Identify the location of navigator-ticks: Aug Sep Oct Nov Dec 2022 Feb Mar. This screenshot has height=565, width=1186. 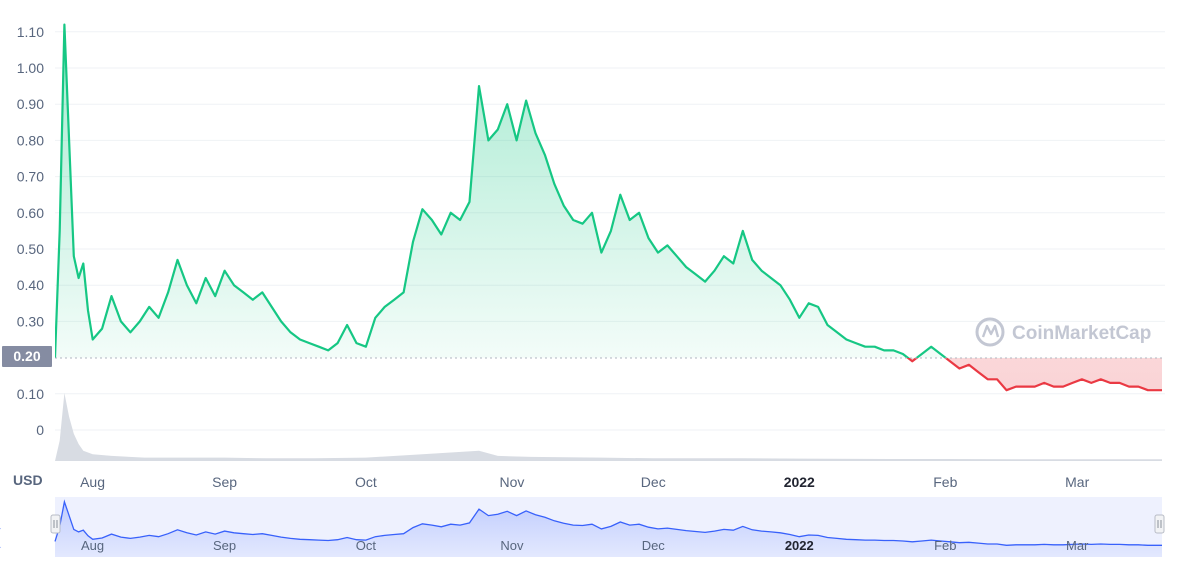
(585, 545).